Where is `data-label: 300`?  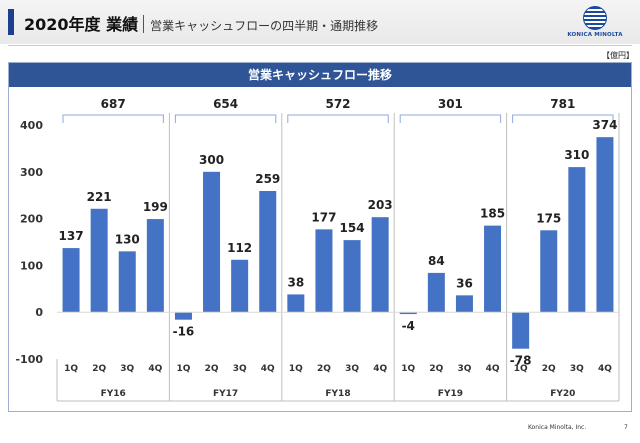
data-label: 300 is located at coordinates (211, 160).